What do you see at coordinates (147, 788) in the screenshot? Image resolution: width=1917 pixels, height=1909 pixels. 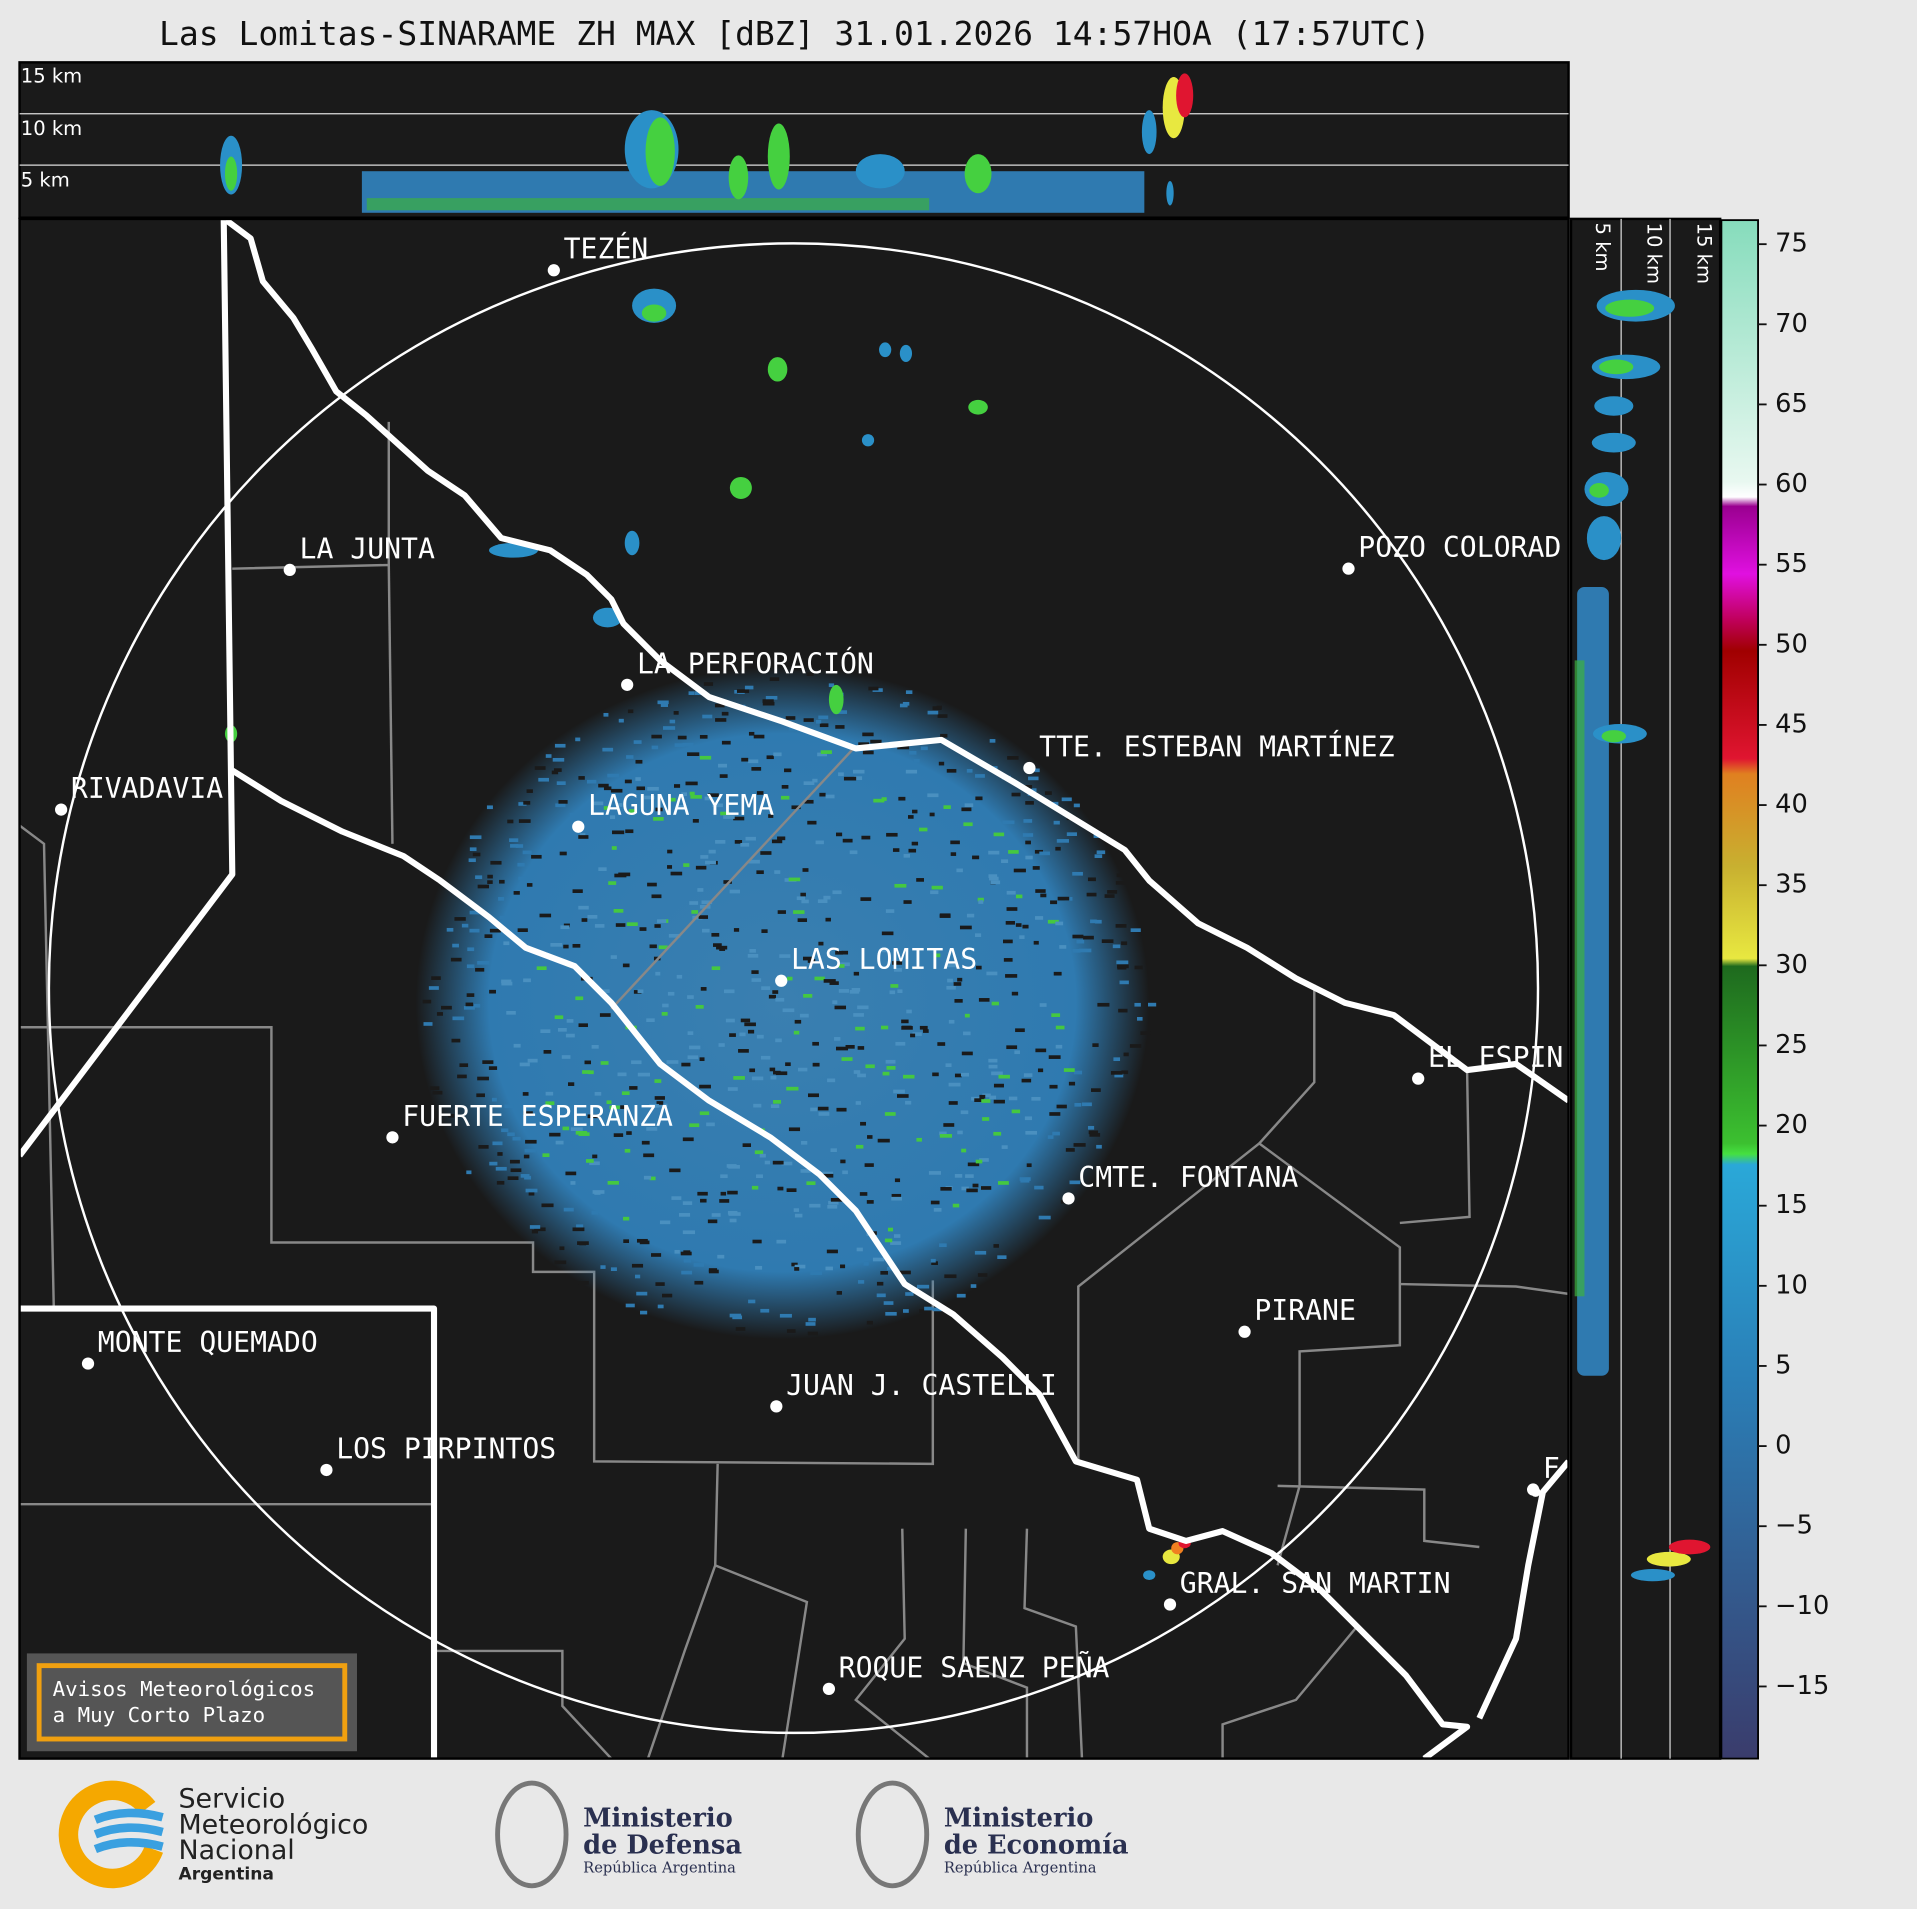 I see `place-label: RIVADAVIA` at bounding box center [147, 788].